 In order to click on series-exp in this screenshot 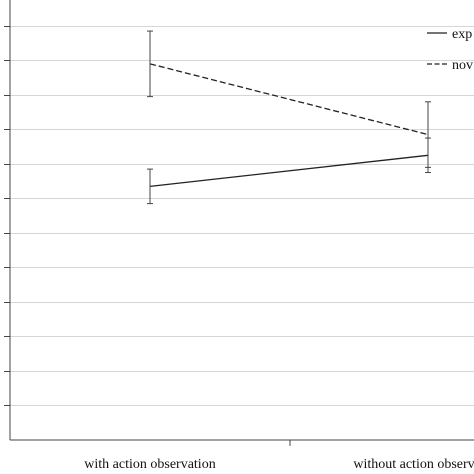, I will do `click(289, 171)`.